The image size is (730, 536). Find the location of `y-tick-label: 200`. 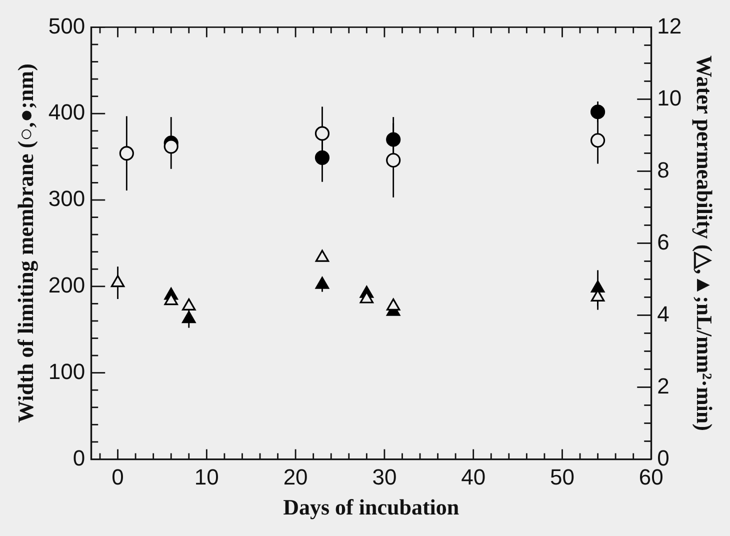

y-tick-label: 200 is located at coordinates (67, 285).